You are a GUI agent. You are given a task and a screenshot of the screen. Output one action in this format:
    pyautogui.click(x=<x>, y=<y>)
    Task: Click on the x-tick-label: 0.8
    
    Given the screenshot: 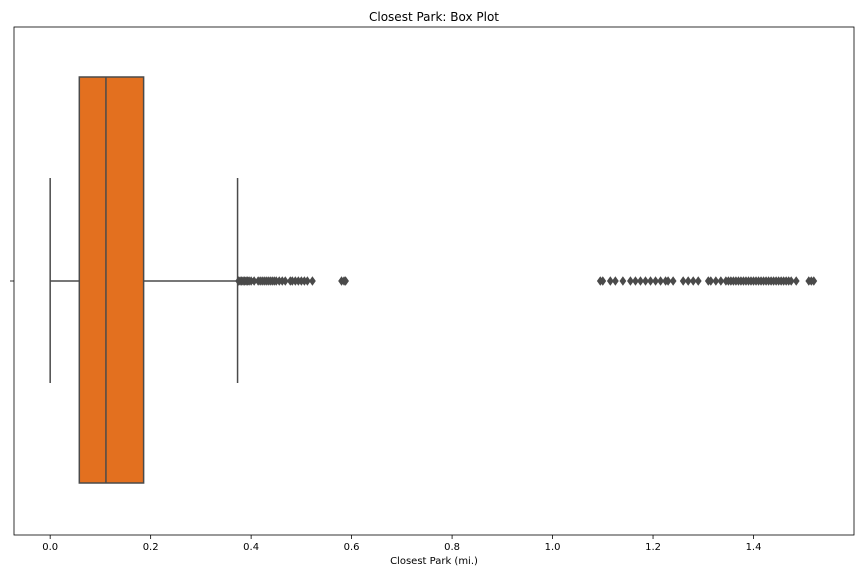 What is the action you would take?
    pyautogui.click(x=452, y=547)
    